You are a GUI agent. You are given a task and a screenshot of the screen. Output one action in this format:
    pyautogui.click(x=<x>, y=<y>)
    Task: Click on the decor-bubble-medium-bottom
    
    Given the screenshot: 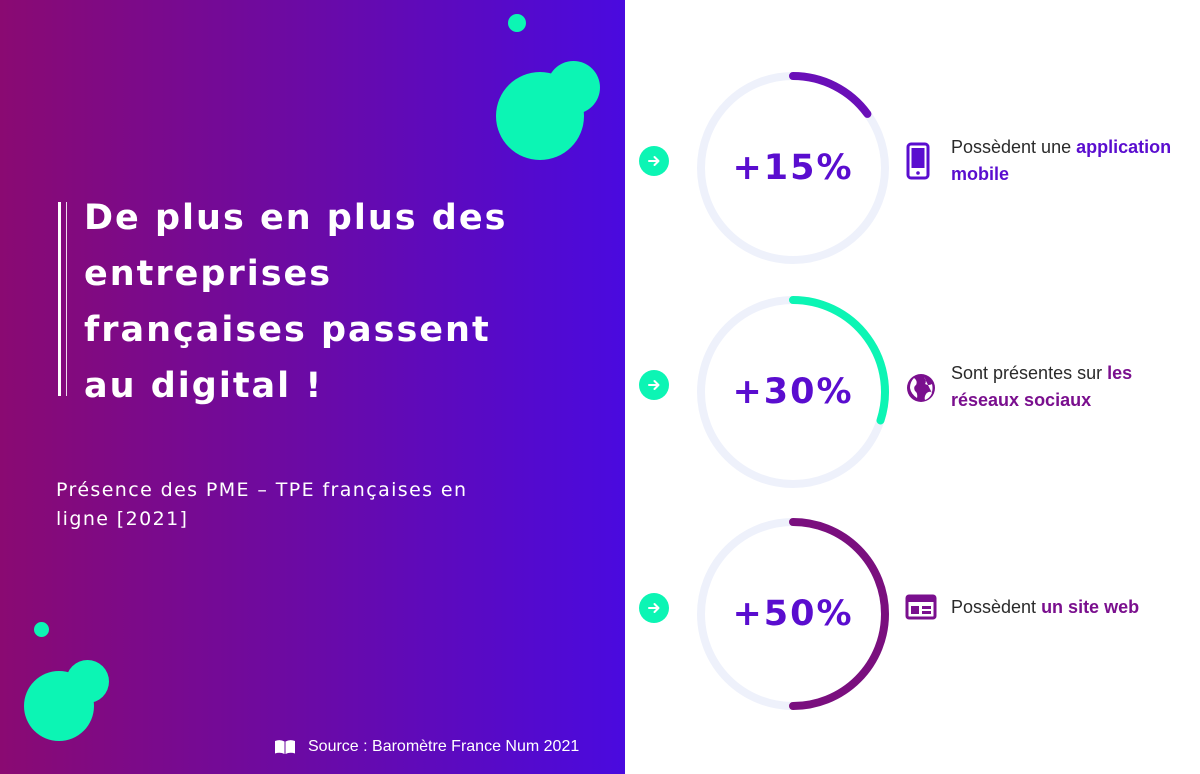 What is the action you would take?
    pyautogui.click(x=87, y=681)
    